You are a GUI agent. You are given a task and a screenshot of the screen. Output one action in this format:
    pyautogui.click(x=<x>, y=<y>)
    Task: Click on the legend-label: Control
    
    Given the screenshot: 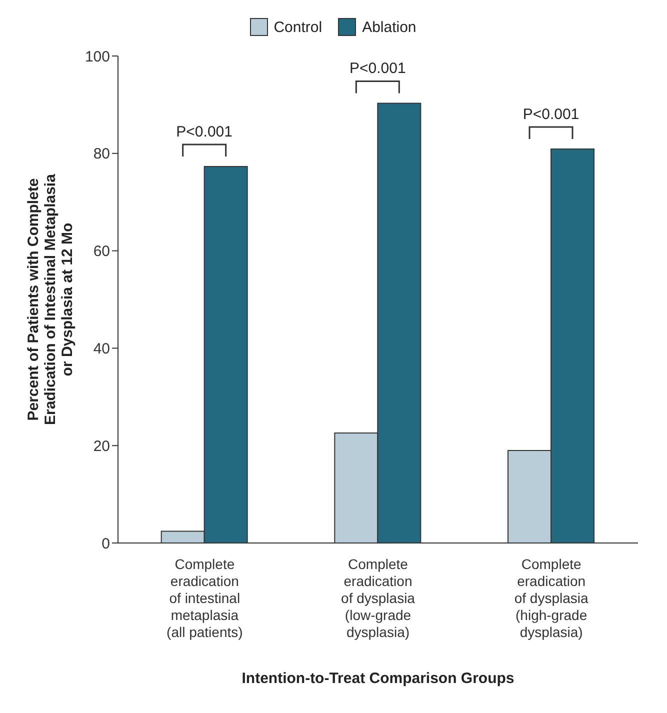 What is the action you would take?
    pyautogui.click(x=298, y=27)
    